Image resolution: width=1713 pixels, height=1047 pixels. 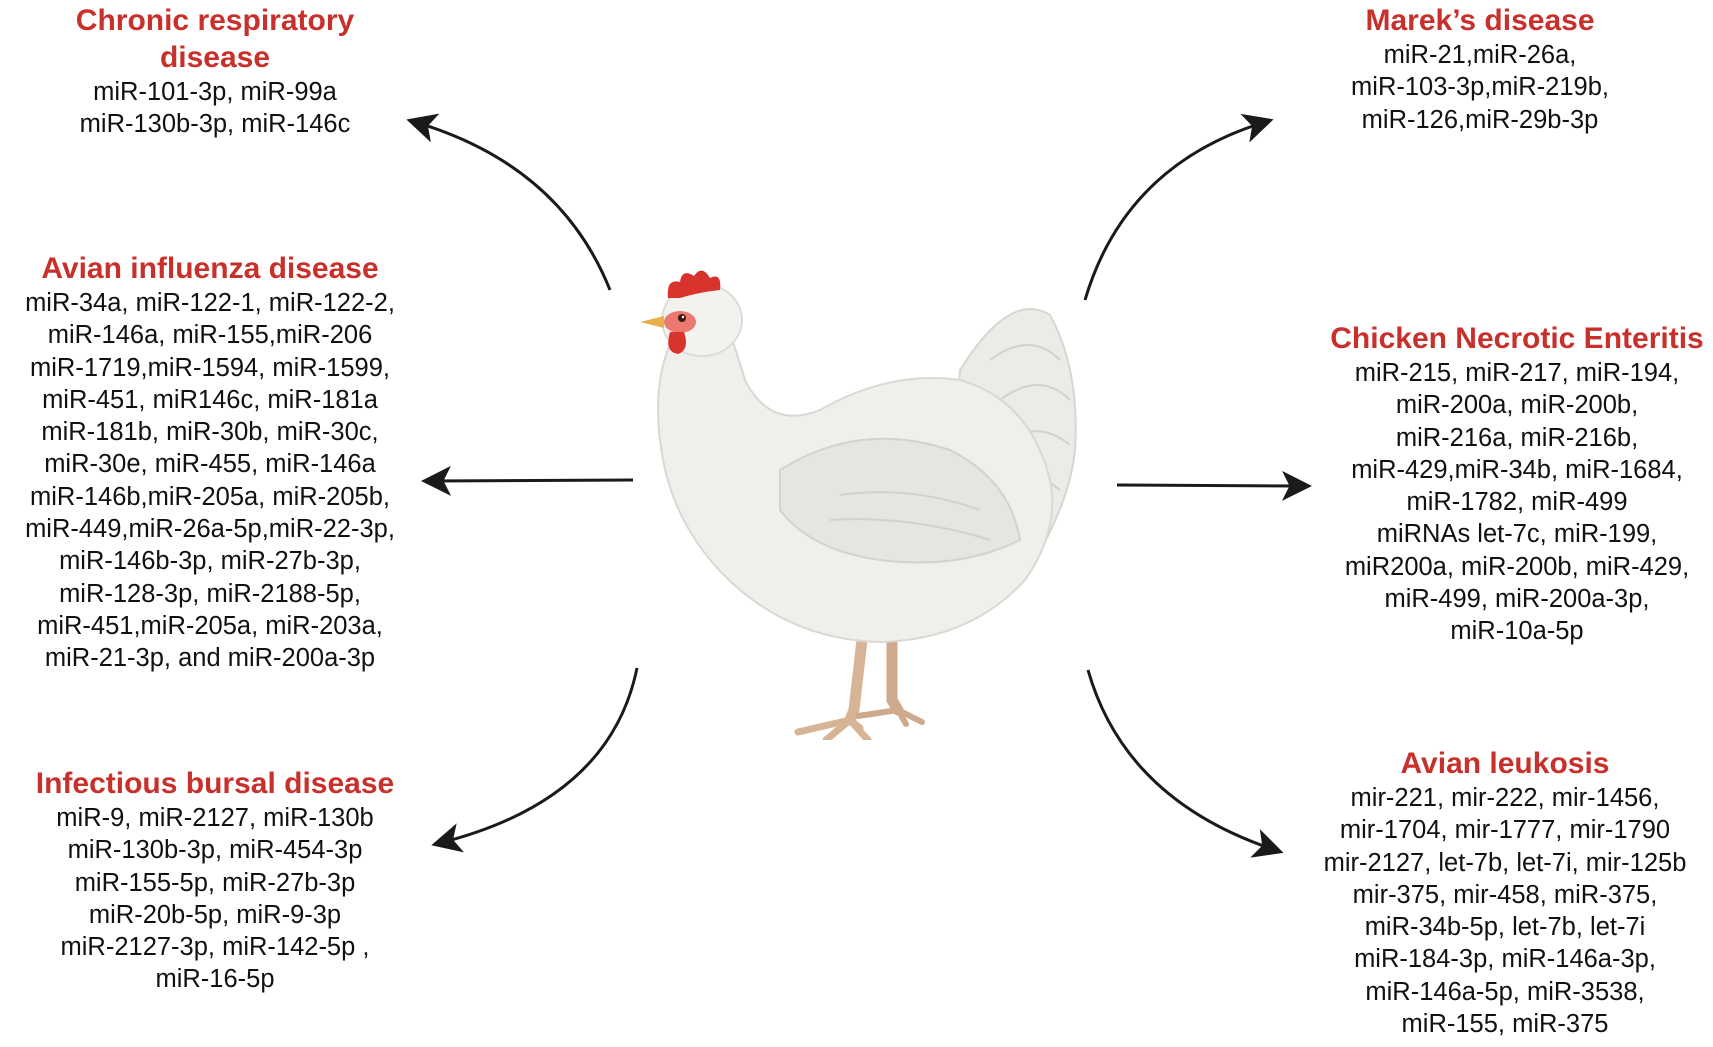 I want to click on mirna-line: miR-146b,miR-205a, miR-205b,, so click(x=210, y=496).